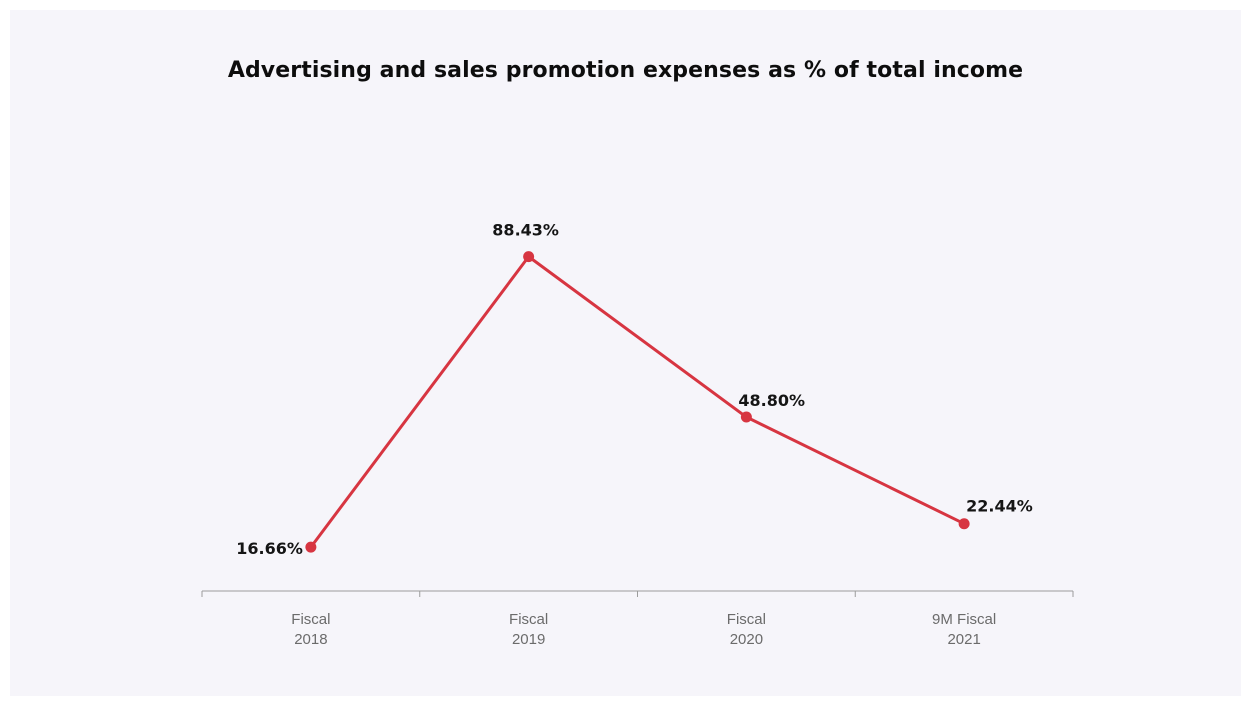 Image resolution: width=1251 pixels, height=706 pixels. I want to click on data-label: 88.43%, so click(525, 230).